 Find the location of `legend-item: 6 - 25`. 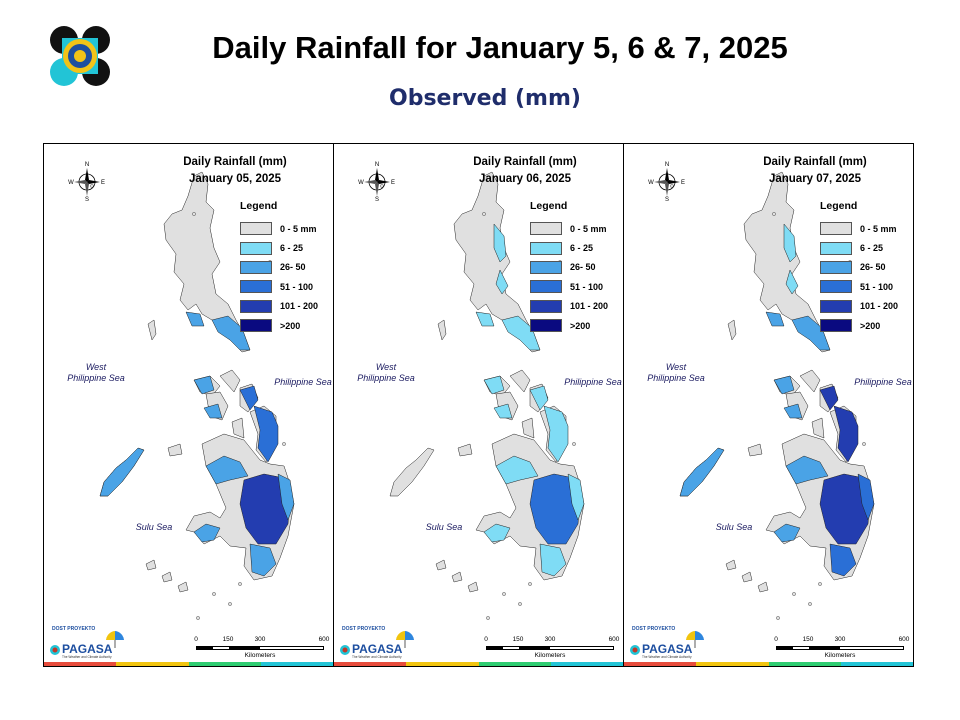

legend-item: 6 - 25 is located at coordinates (576, 247).